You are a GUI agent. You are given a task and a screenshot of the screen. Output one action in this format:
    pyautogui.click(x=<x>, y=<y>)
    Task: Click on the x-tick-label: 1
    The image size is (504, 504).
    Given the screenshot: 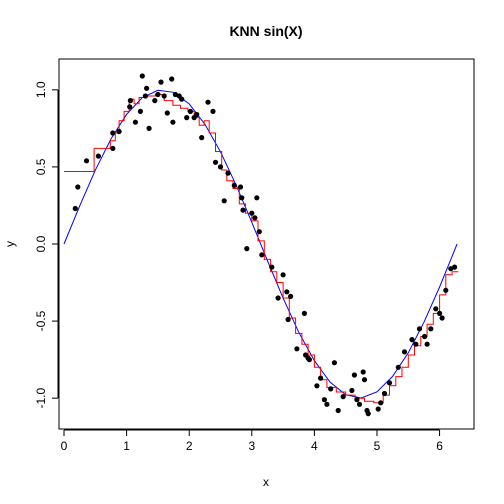 What is the action you would take?
    pyautogui.click(x=126, y=446)
    